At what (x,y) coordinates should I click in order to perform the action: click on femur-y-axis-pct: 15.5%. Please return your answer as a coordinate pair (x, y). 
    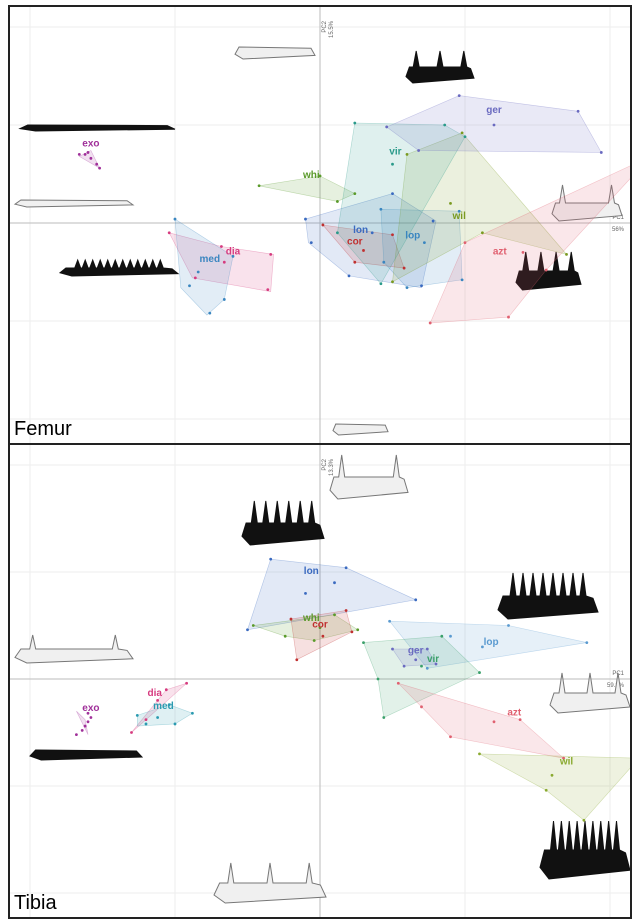
    Looking at the image, I should click on (332, 29).